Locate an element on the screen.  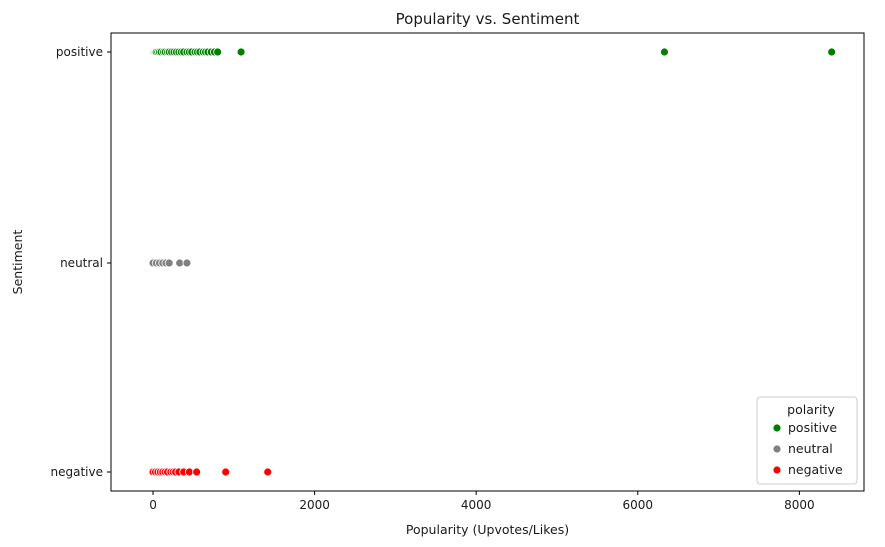
y-axis: positive neutral negative is located at coordinates (81, 262).